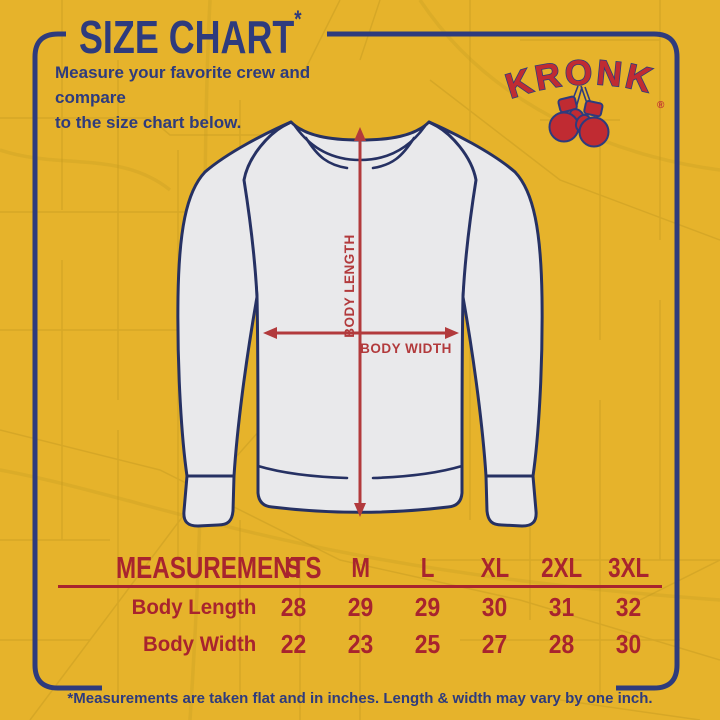  I want to click on sweatshirt-right-cuff, so click(511, 501).